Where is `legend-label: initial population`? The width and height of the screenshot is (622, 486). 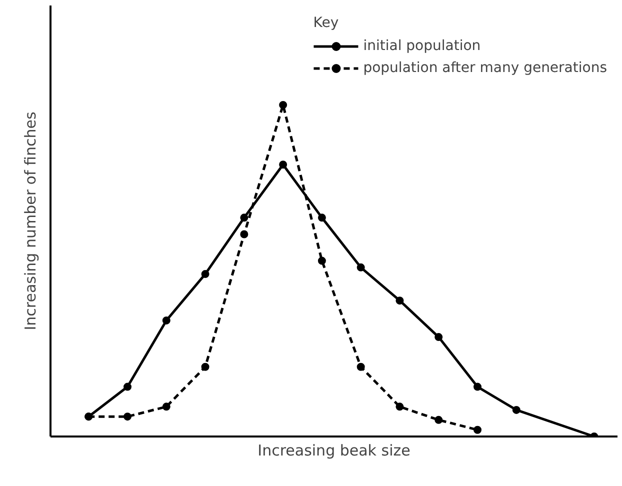
legend-label: initial population is located at coordinates (422, 46).